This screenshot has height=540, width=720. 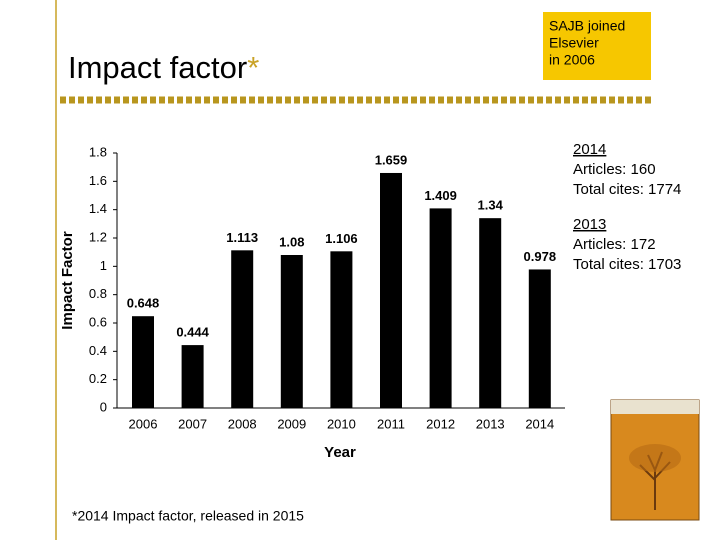 What do you see at coordinates (627, 264) in the screenshot?
I see `note-line: Total cites: 1703` at bounding box center [627, 264].